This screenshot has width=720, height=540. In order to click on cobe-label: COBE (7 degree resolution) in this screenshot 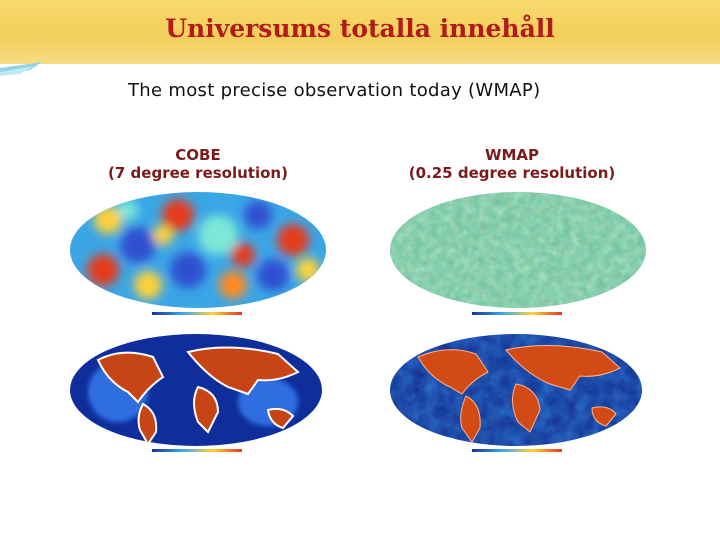, I will do `click(198, 164)`.